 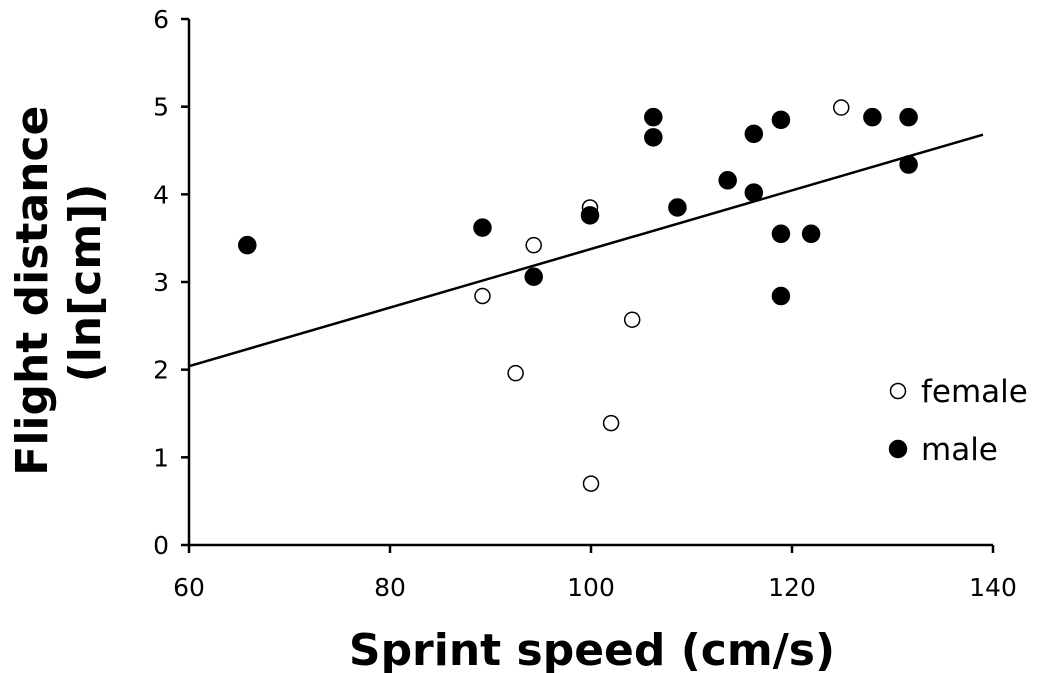 I want to click on y-tick-label: 5, so click(x=161, y=107).